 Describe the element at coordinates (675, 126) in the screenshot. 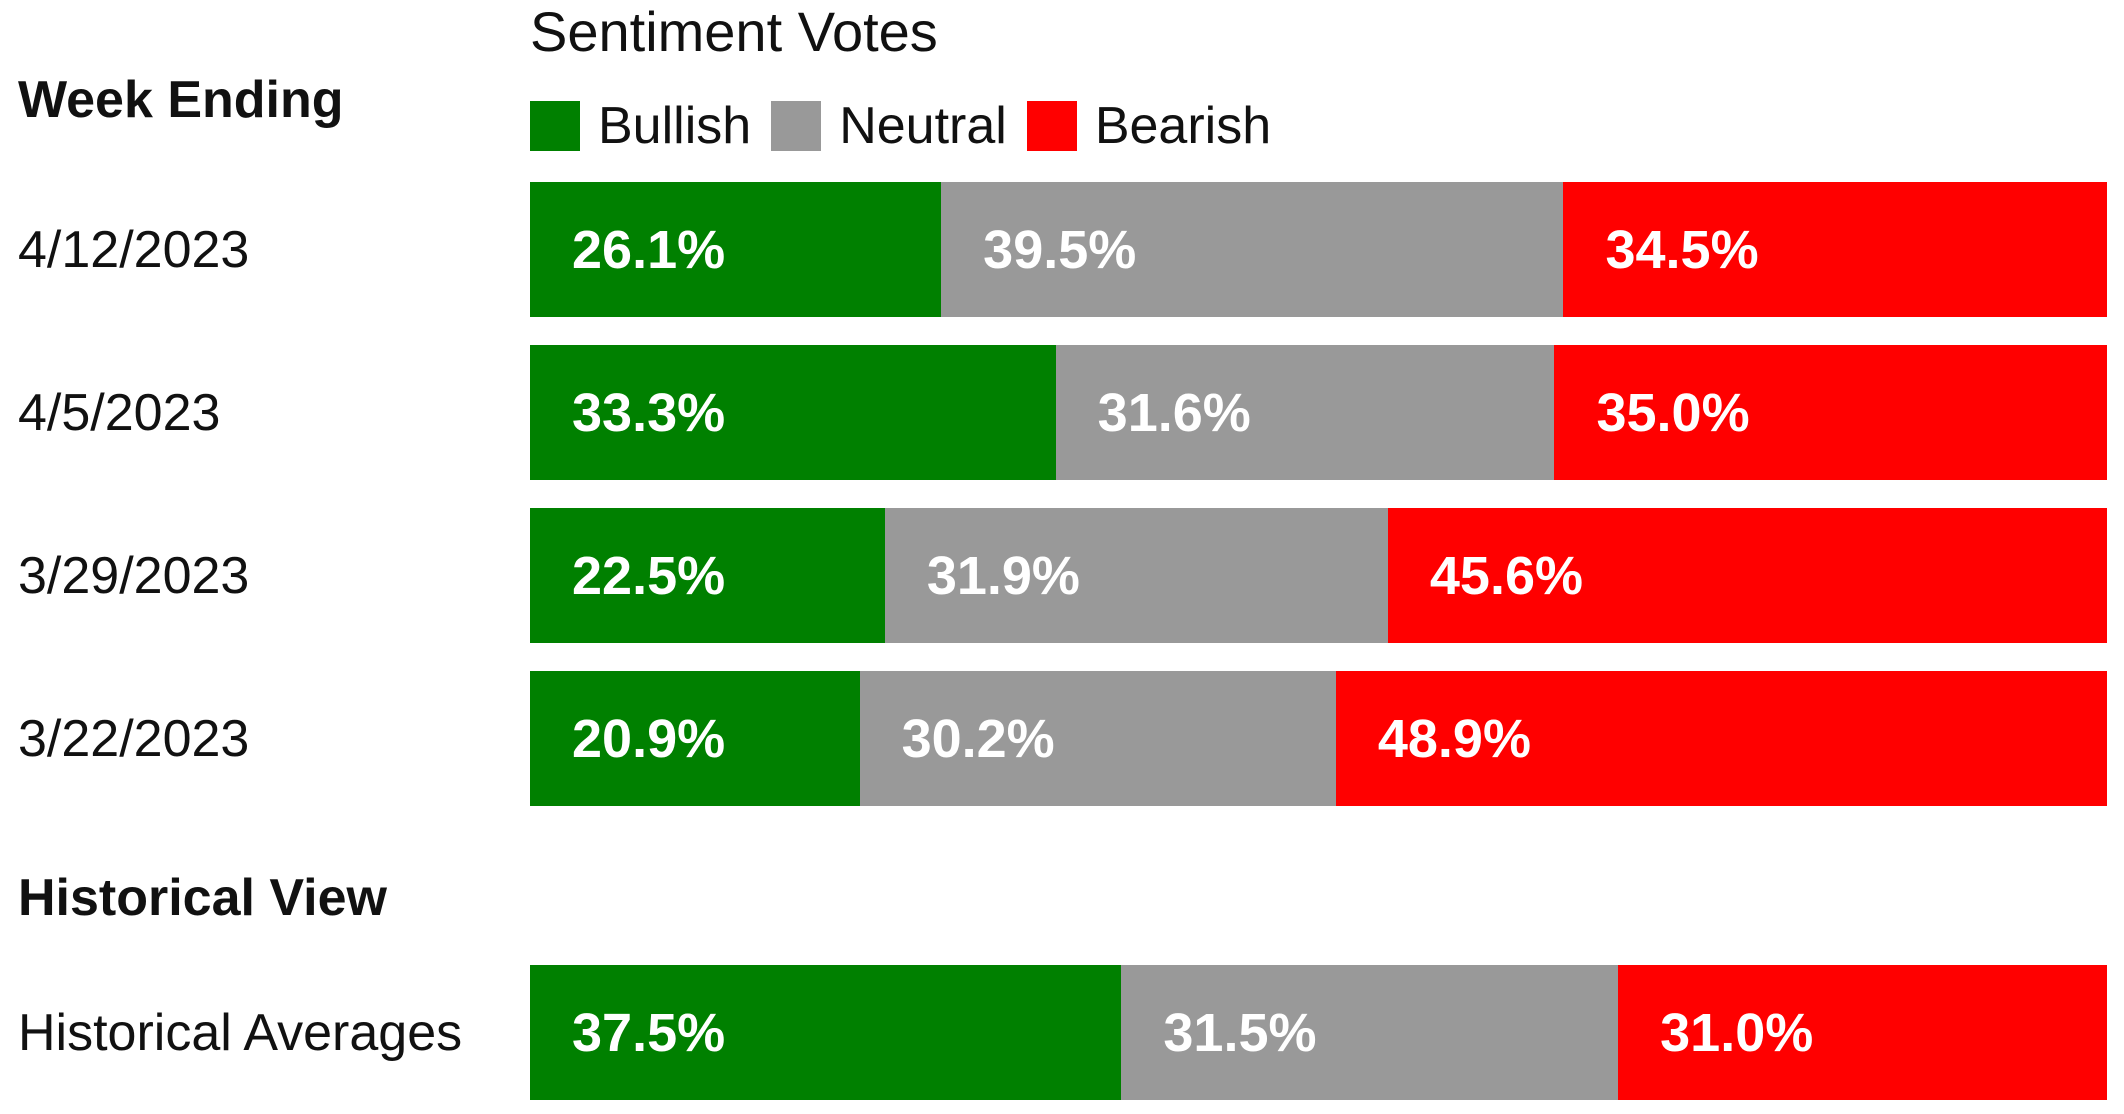

I see `legend-label-bullish: Bullish` at that location.